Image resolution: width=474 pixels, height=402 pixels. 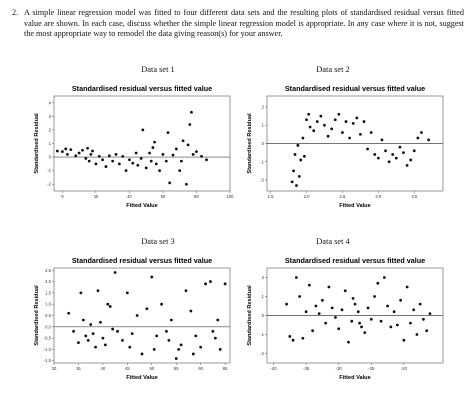 I want to click on data-set-3-label: Data set 3, so click(x=158, y=241).